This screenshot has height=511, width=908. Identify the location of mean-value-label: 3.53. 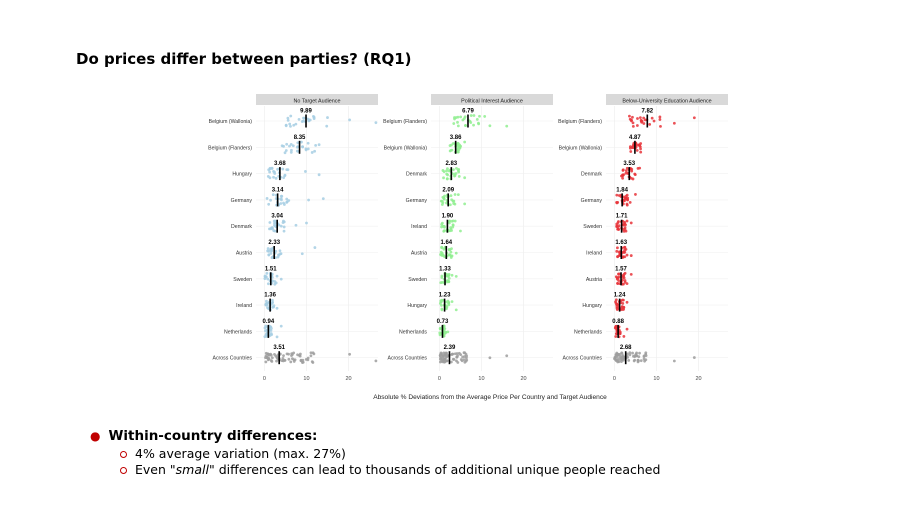
(629, 164).